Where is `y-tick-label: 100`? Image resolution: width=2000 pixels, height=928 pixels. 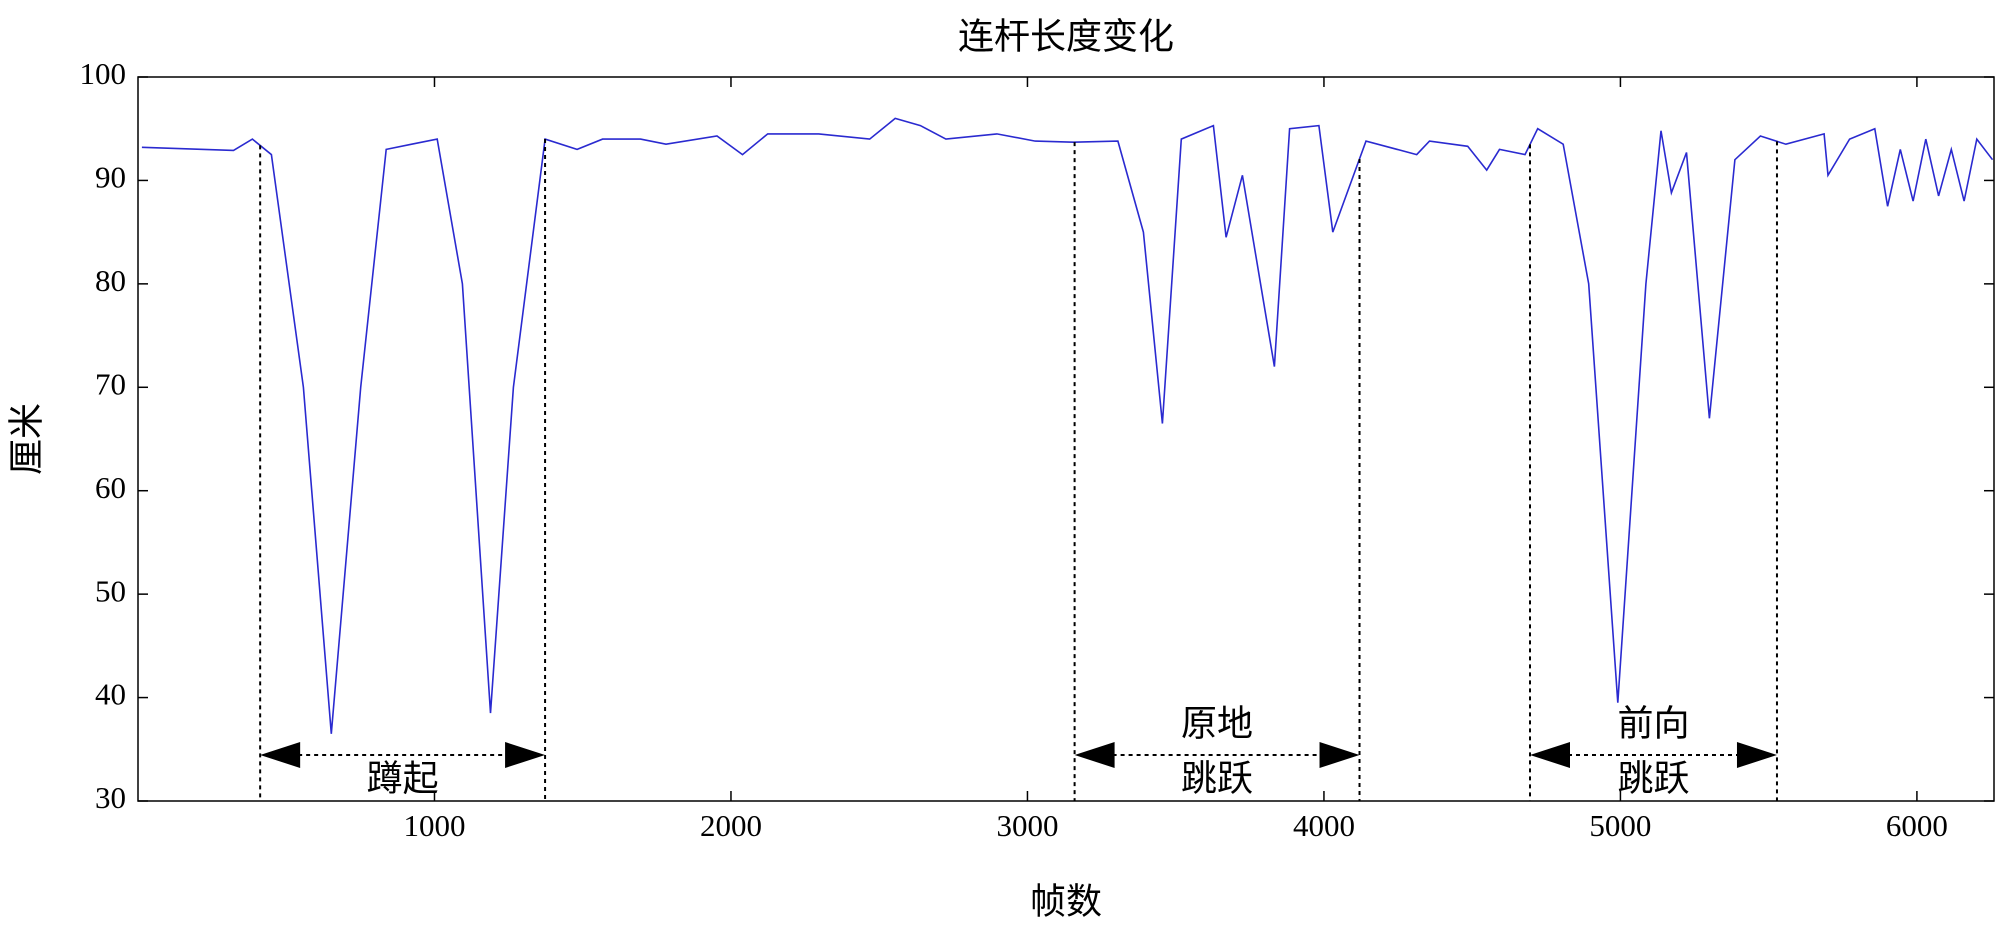
y-tick-label: 100 is located at coordinates (103, 73).